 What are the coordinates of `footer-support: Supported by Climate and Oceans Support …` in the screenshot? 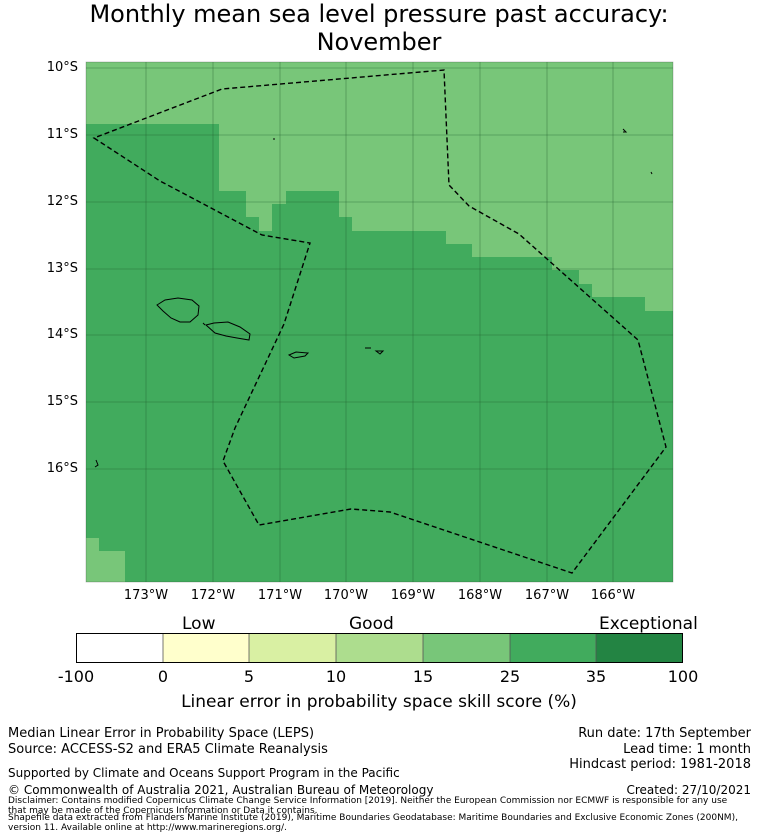 It's located at (204, 773).